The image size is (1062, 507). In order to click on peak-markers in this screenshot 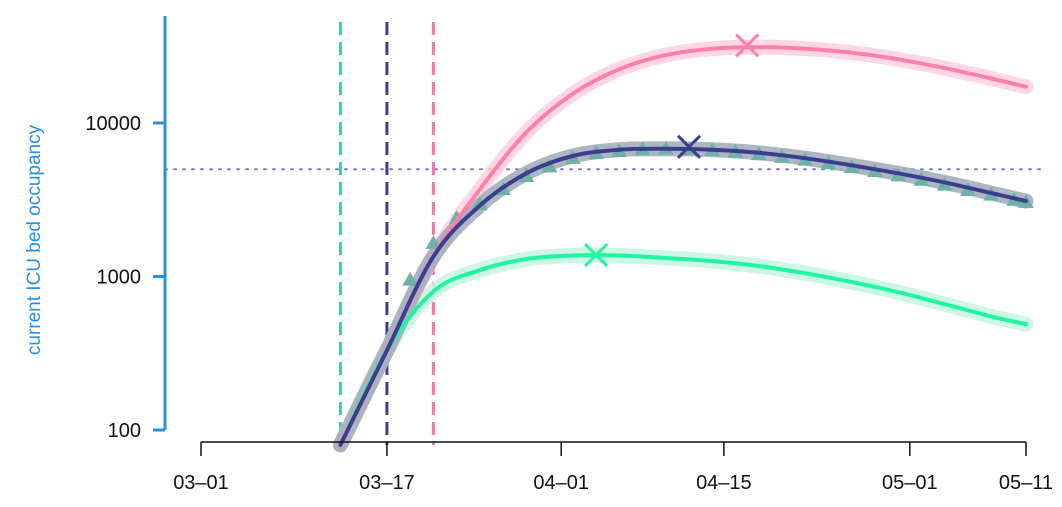, I will do `click(672, 150)`.